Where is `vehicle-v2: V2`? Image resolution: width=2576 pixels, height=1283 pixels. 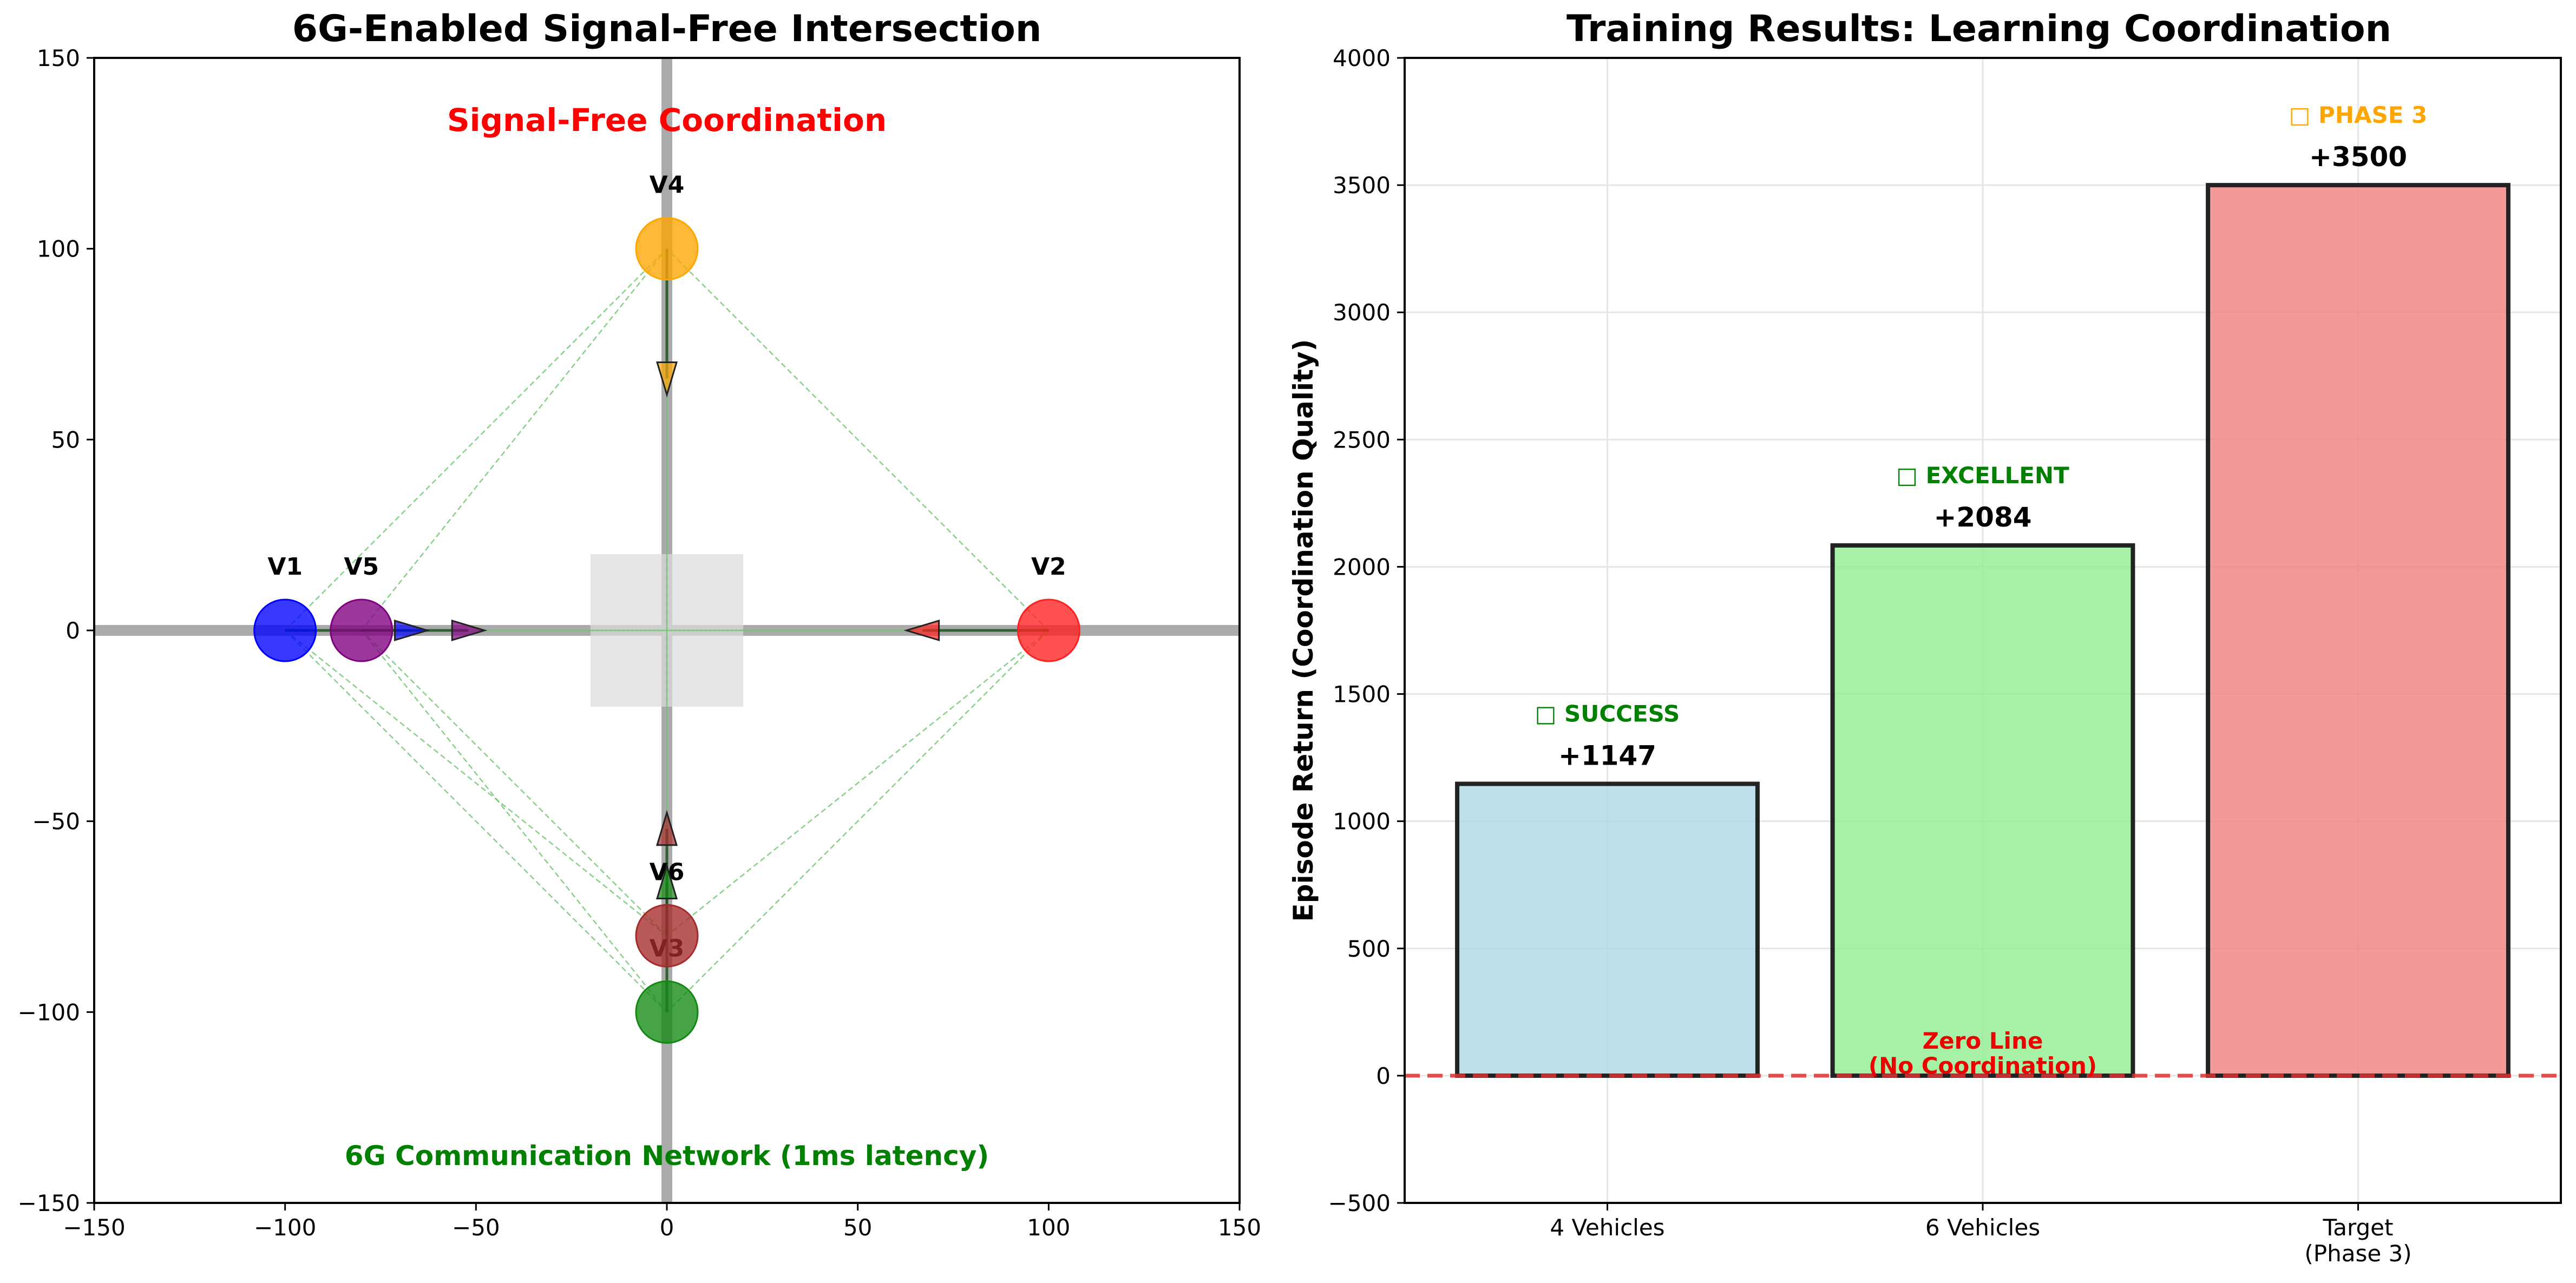 vehicle-v2: V2 is located at coordinates (1048, 607).